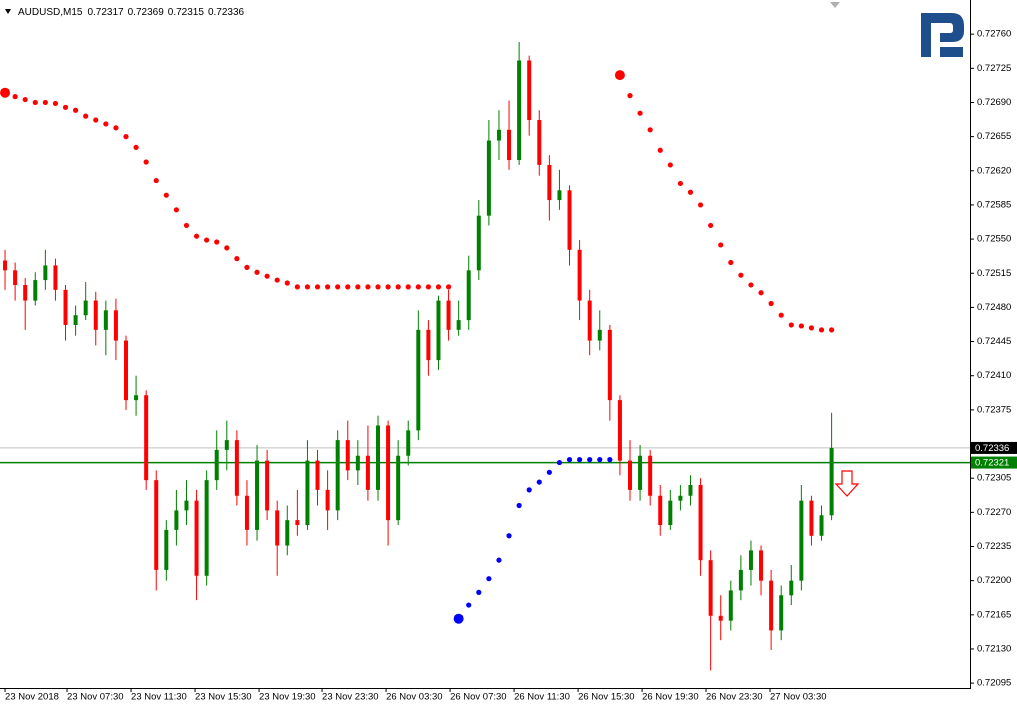  I want to click on quote-open: 0.72317, so click(105, 12).